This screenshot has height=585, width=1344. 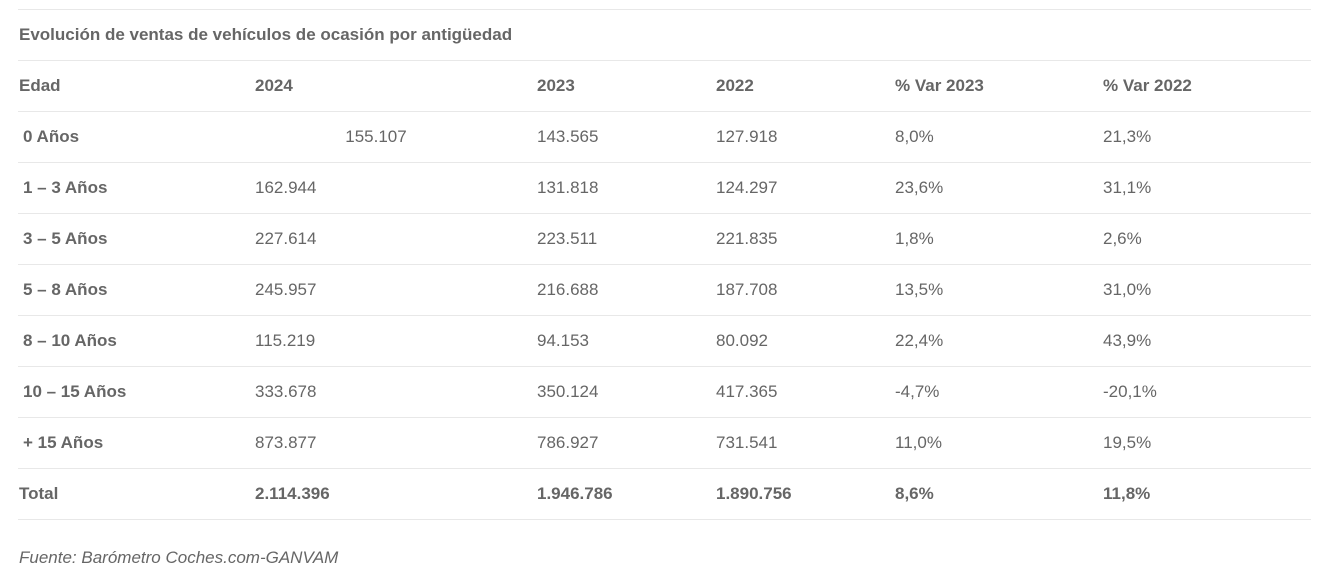 I want to click on cell-2023: 94.153, so click(x=626, y=341).